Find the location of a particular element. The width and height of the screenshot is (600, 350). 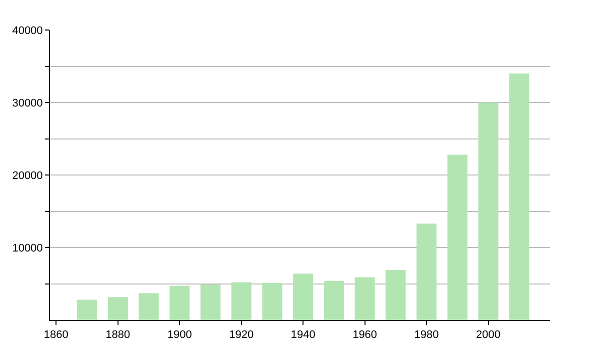

x-tick-label: 1980 is located at coordinates (426, 335).